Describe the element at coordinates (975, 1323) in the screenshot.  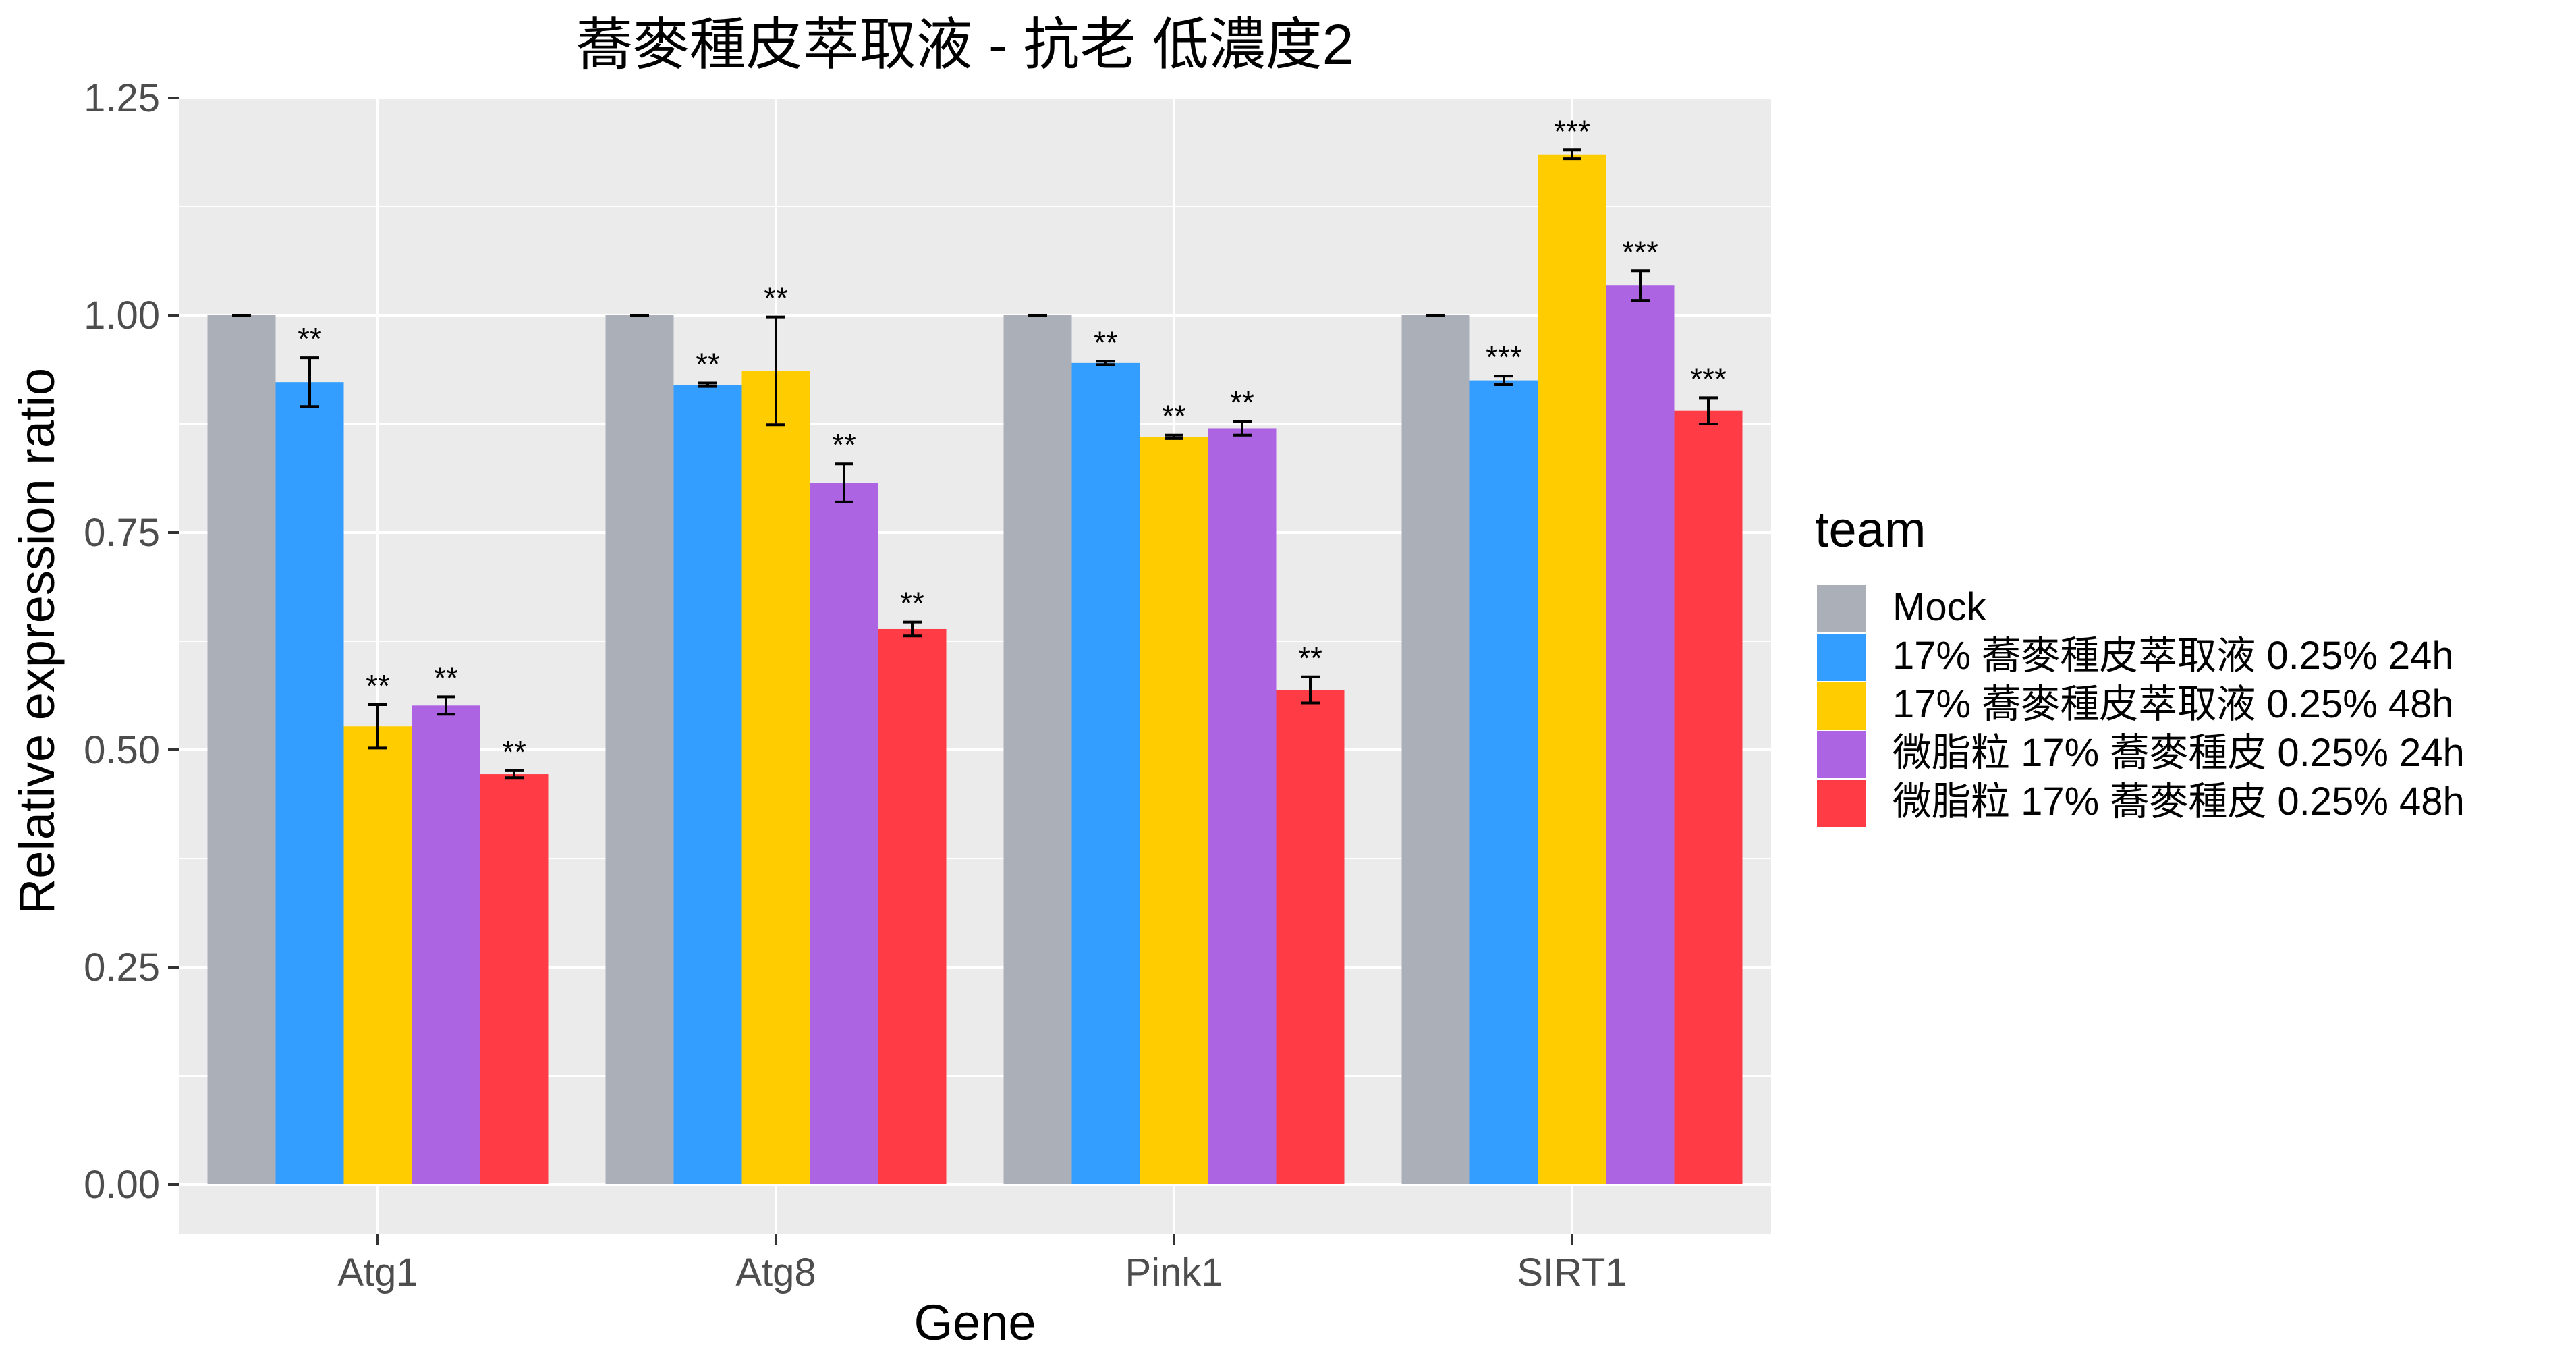
I see `x-axis-title: Gene` at that location.